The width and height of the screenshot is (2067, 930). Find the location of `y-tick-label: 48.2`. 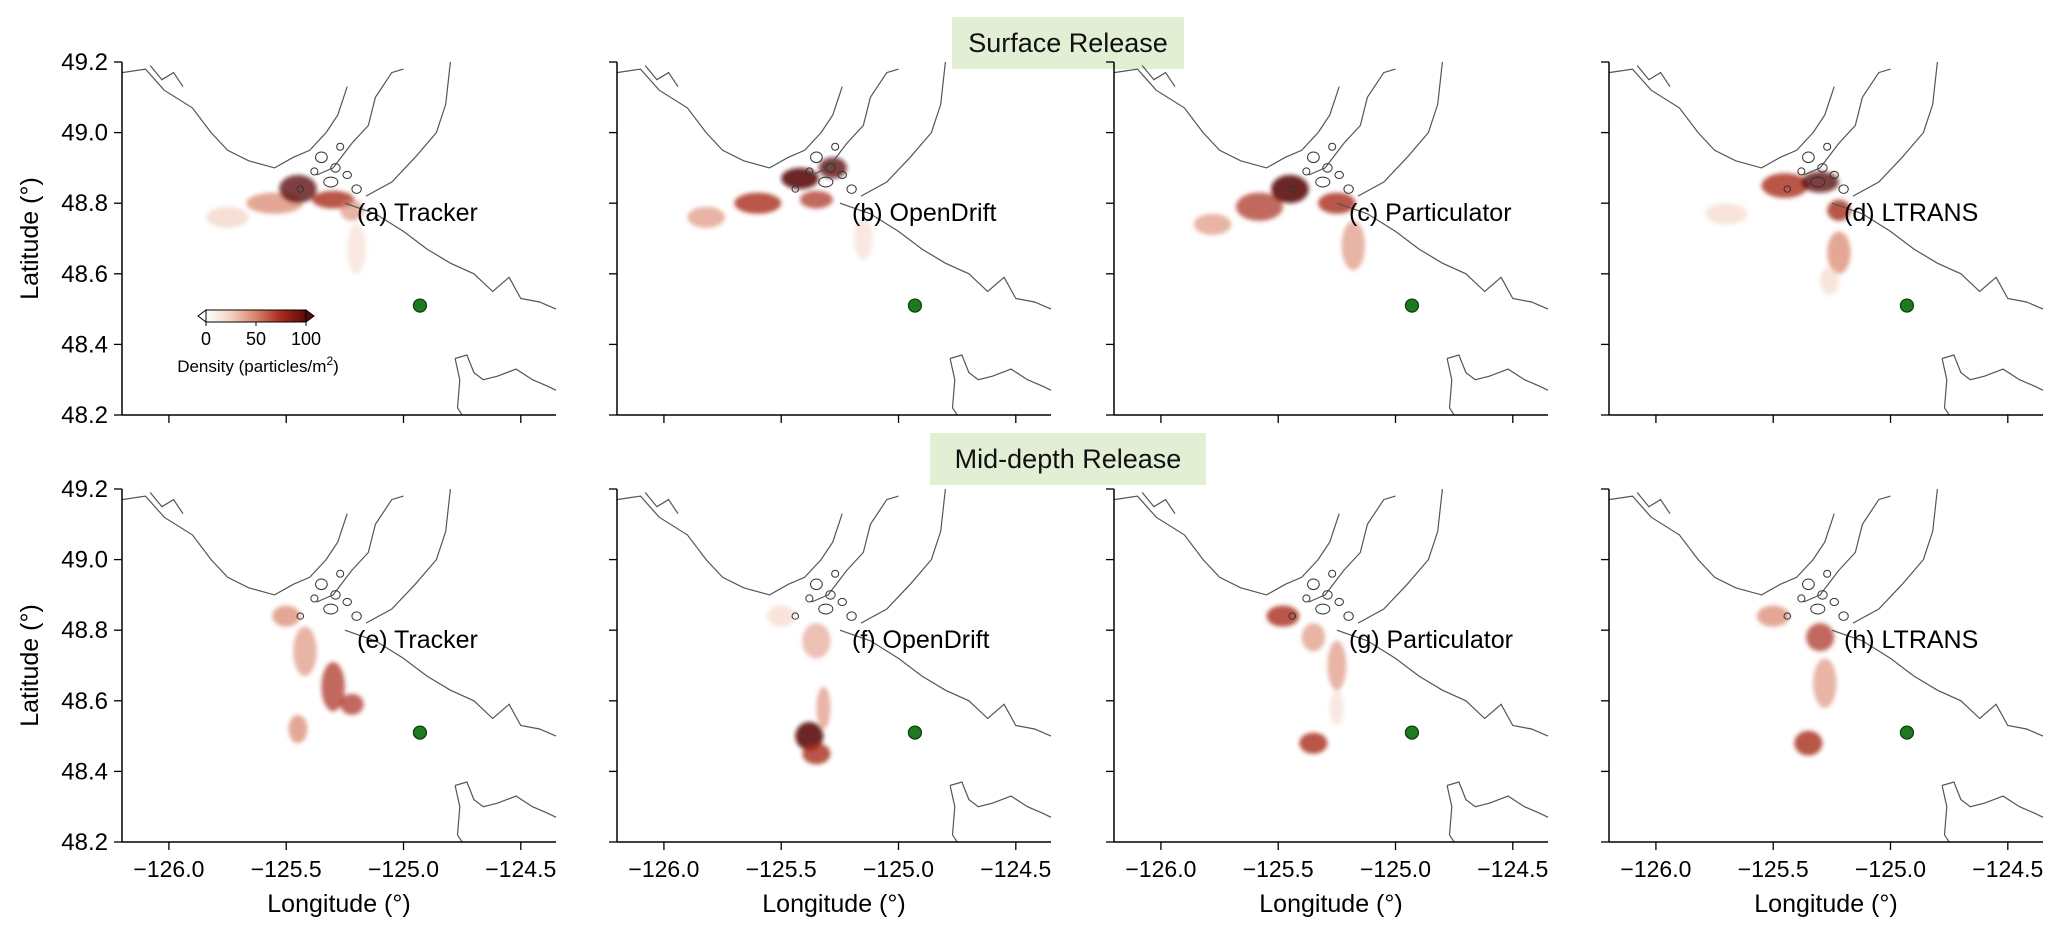

y-tick-label: 48.2 is located at coordinates (84, 415).